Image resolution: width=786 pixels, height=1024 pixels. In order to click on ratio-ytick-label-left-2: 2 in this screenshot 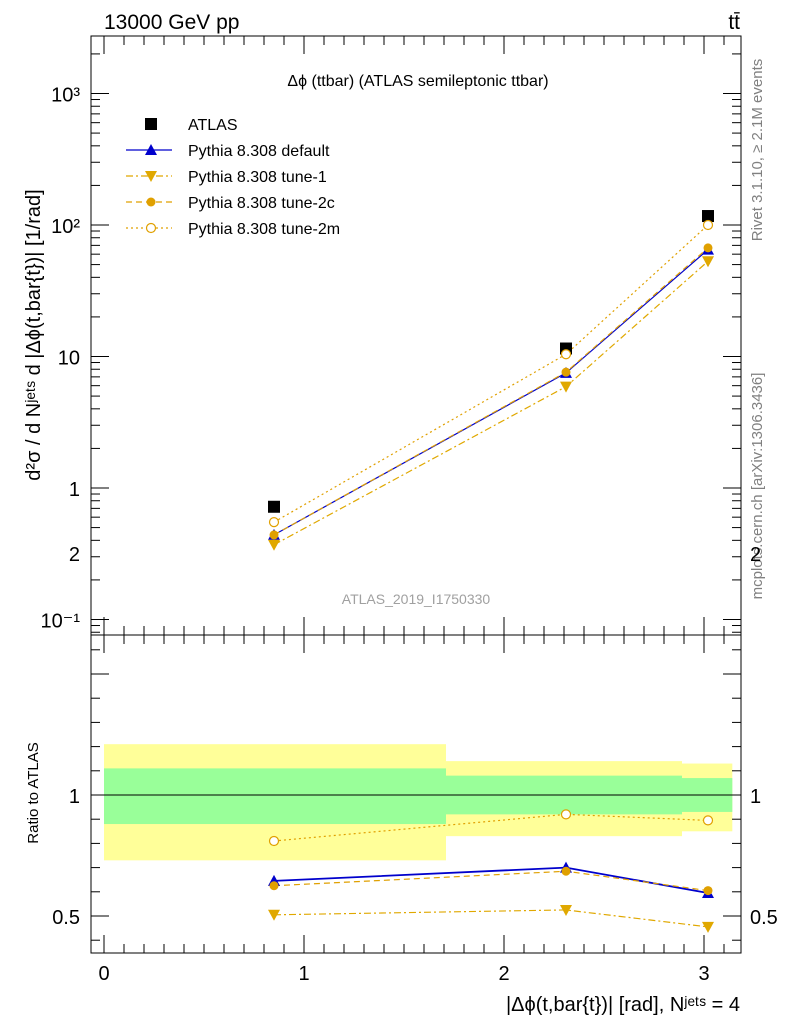, I will do `click(74, 555)`.